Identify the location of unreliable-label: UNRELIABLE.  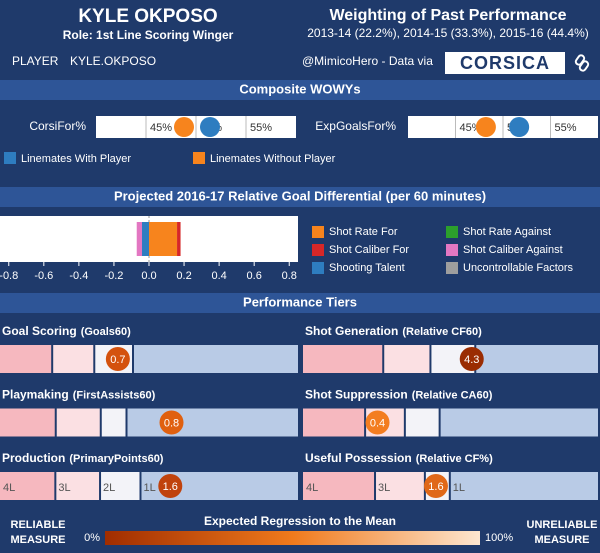
(562, 525).